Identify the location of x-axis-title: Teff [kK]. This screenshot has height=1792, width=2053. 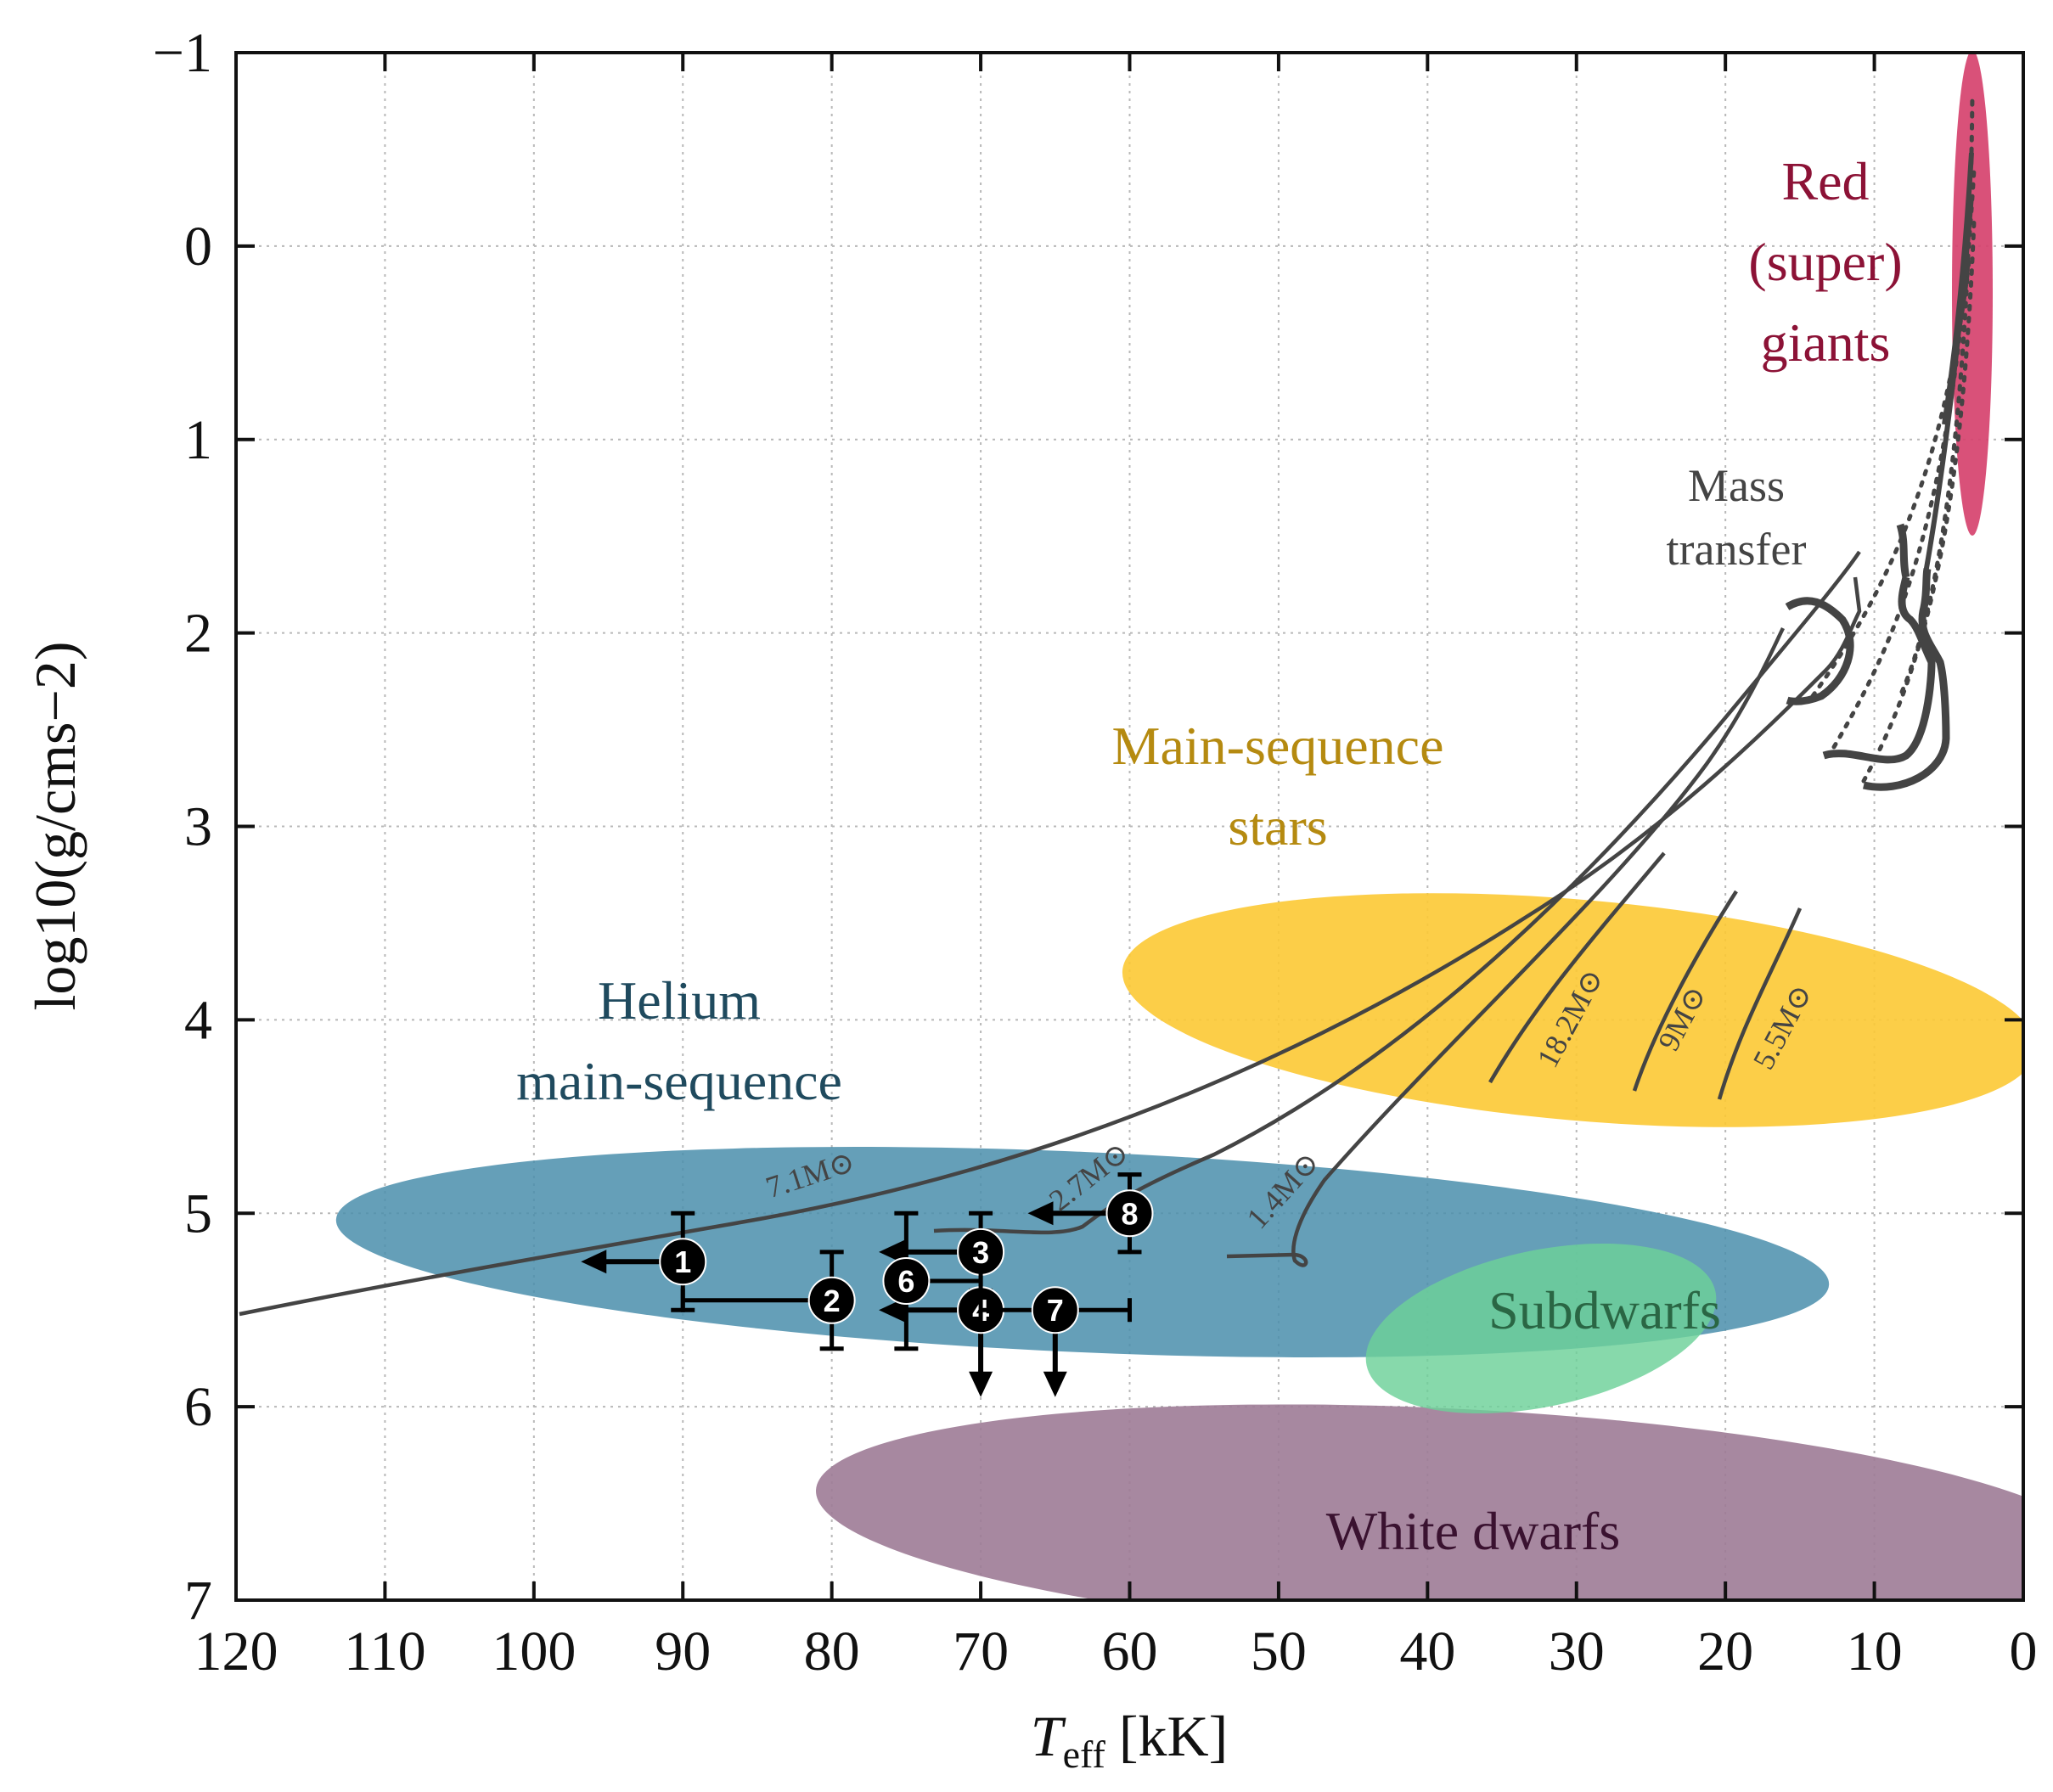
(1129, 1740).